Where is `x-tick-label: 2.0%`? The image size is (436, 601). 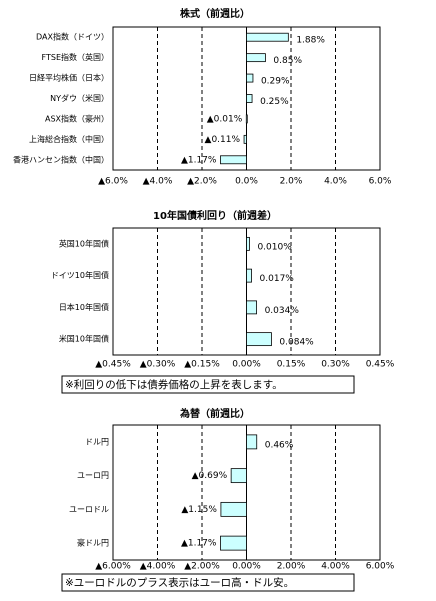 x-tick-label: 2.0% is located at coordinates (291, 182).